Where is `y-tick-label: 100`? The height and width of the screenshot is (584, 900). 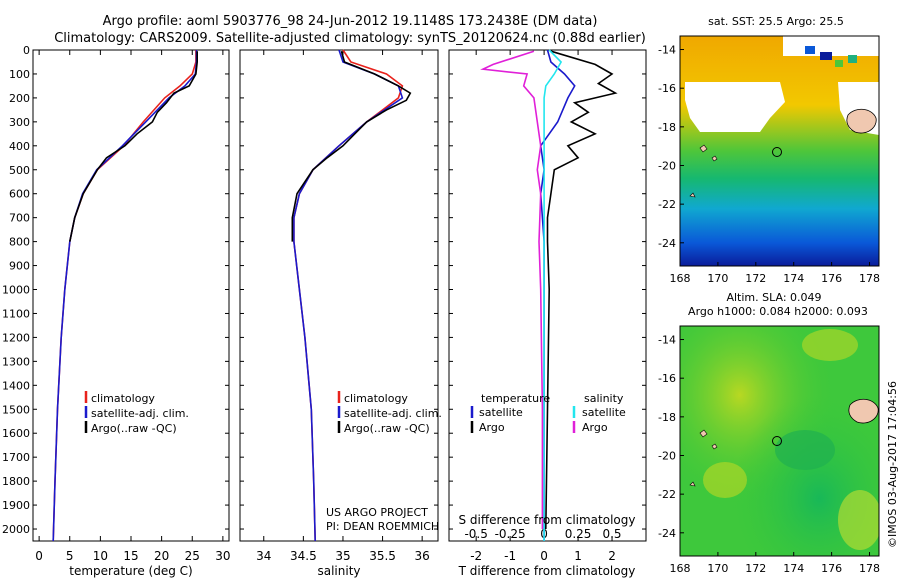 y-tick-label: 100 is located at coordinates (19, 74).